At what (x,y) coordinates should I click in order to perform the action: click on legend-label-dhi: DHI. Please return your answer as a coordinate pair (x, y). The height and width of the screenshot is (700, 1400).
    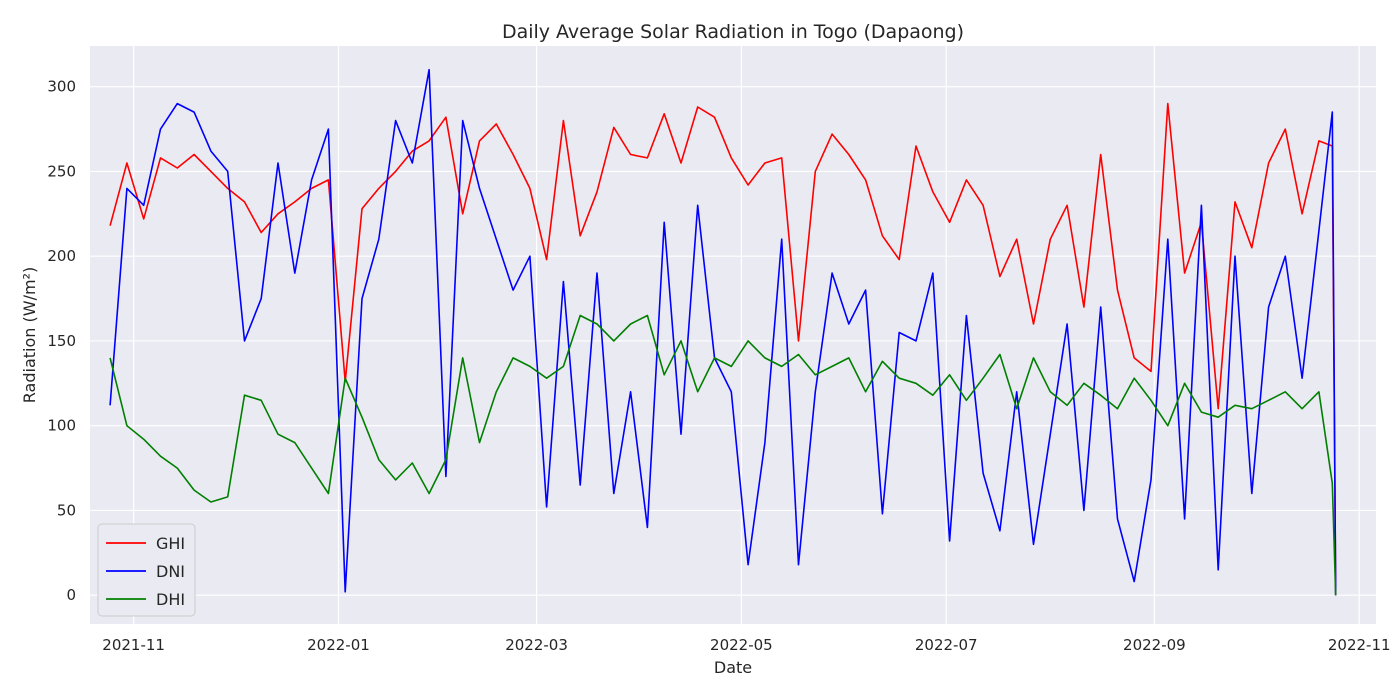
    Looking at the image, I should click on (170, 599).